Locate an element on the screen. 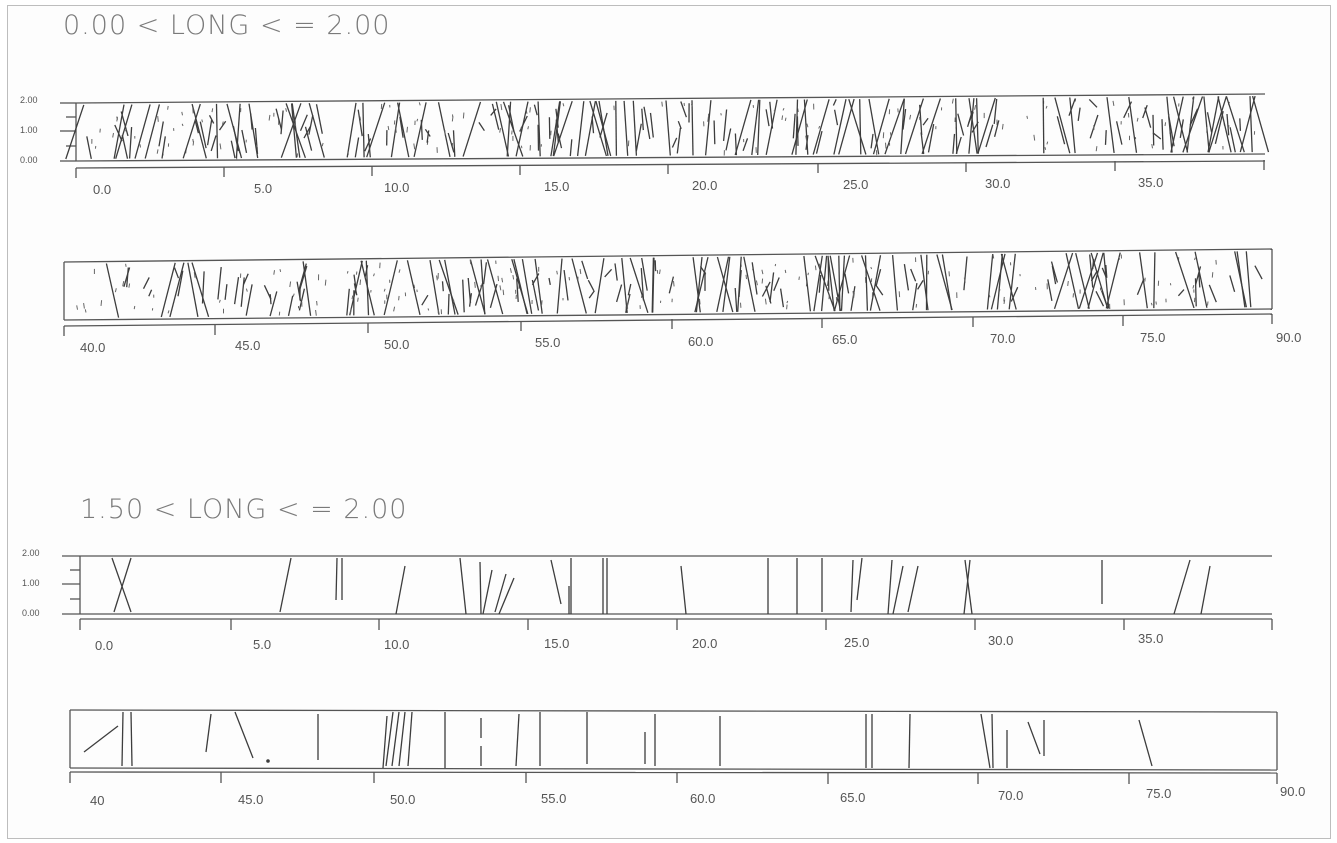 Image resolution: width=1337 pixels, height=843 pixels. x-axis is located at coordinates (668, 320).